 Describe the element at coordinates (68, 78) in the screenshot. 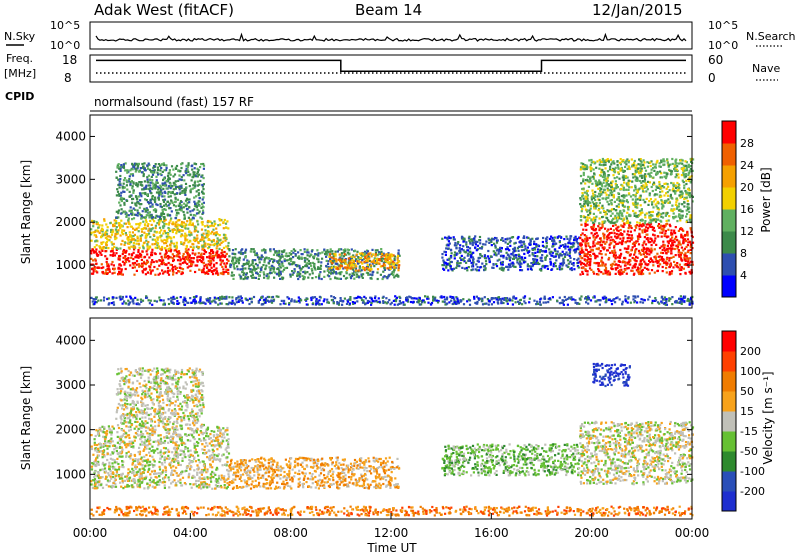

I see `freq-tick-bottom: 8` at that location.